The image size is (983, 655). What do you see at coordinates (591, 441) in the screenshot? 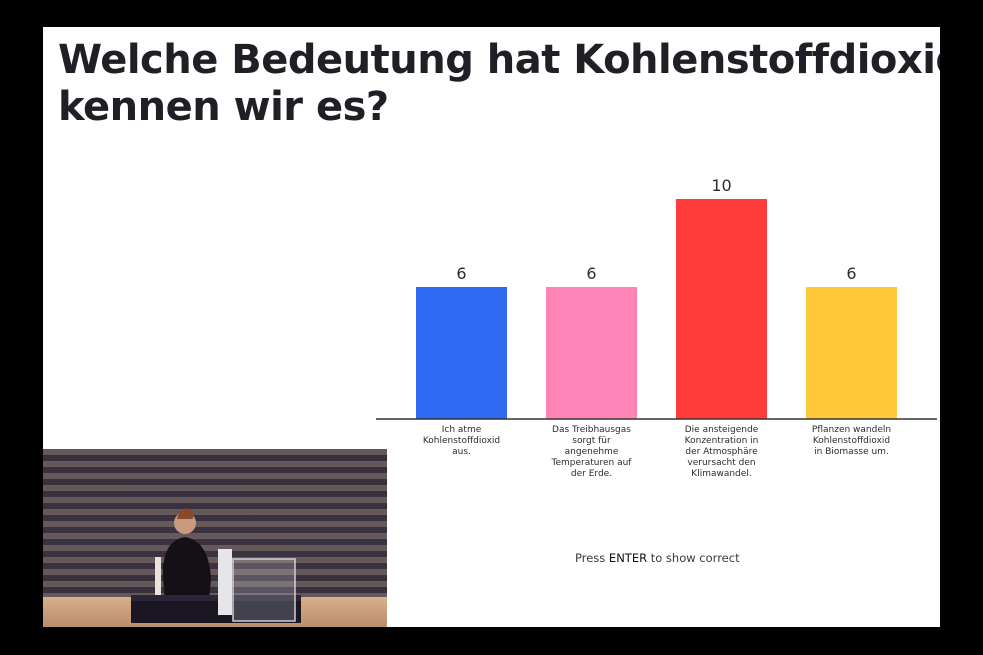
I see `category-label: sorgt für` at bounding box center [591, 441].